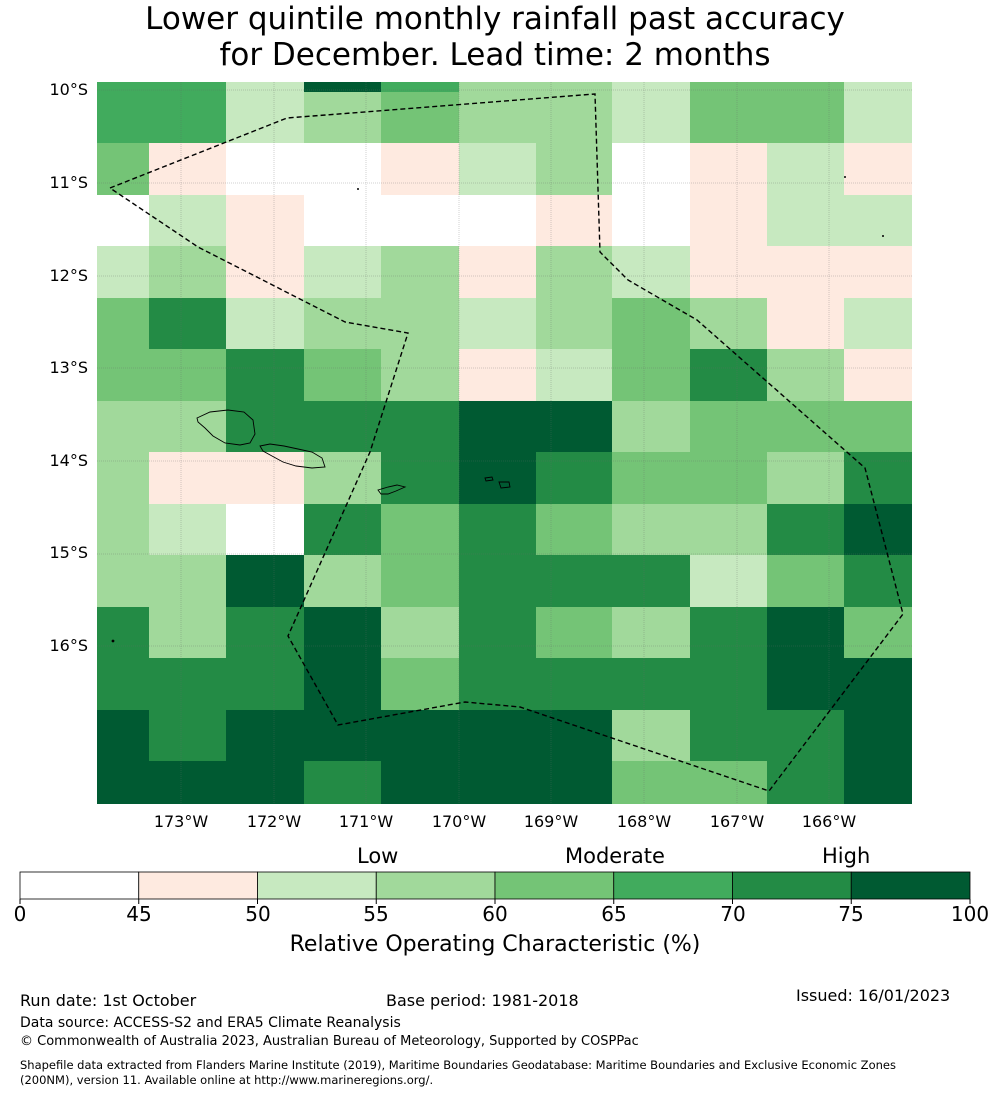  What do you see at coordinates (873, 995) in the screenshot?
I see `issued-date: Issued: 16/01/2023` at bounding box center [873, 995].